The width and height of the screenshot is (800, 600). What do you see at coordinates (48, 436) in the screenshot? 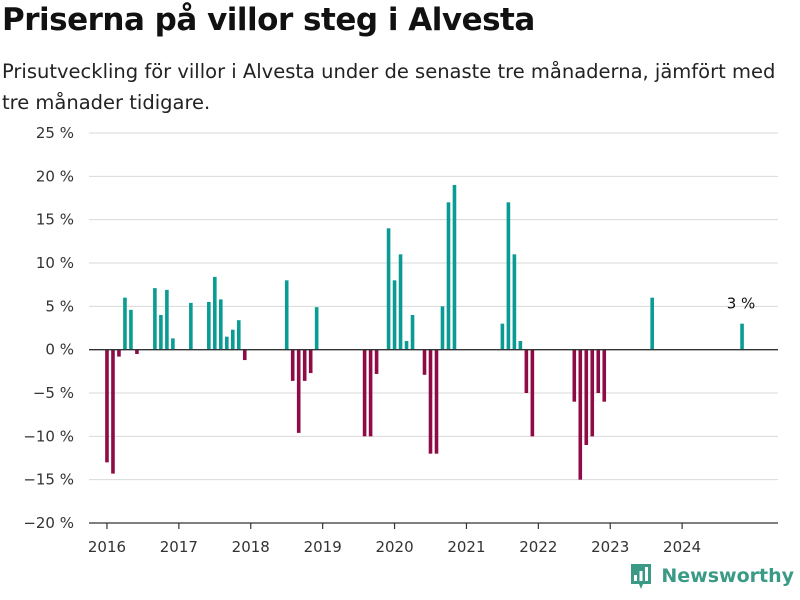
I see `y-tick-label: −10 %` at bounding box center [48, 436].